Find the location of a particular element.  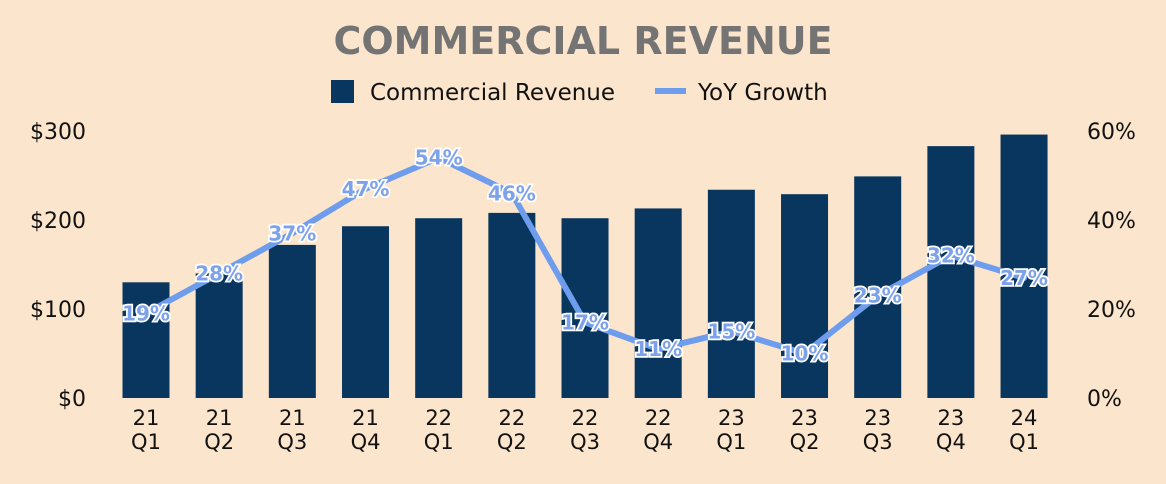

yoy-growth-data-label: 27% is located at coordinates (1024, 278).